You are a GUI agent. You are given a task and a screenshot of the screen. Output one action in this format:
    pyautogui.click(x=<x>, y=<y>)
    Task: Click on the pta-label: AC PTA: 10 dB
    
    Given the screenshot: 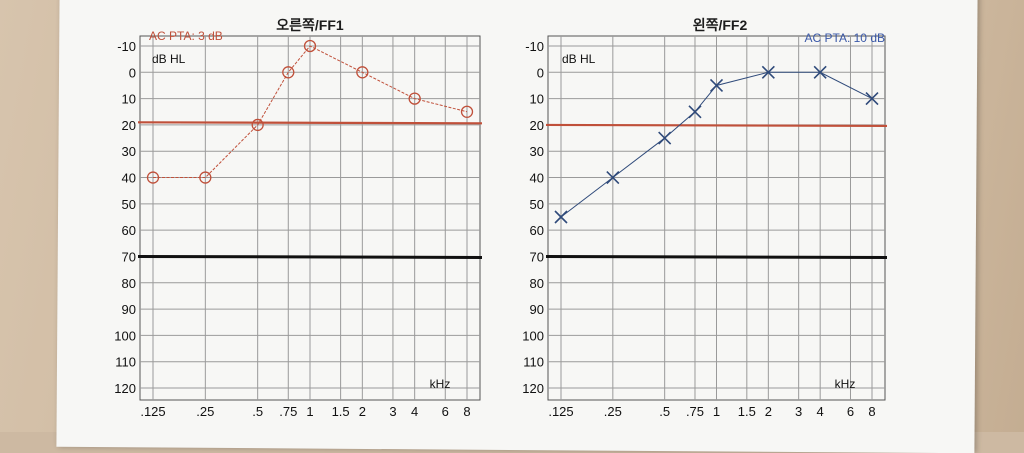 What is the action you would take?
    pyautogui.click(x=845, y=38)
    